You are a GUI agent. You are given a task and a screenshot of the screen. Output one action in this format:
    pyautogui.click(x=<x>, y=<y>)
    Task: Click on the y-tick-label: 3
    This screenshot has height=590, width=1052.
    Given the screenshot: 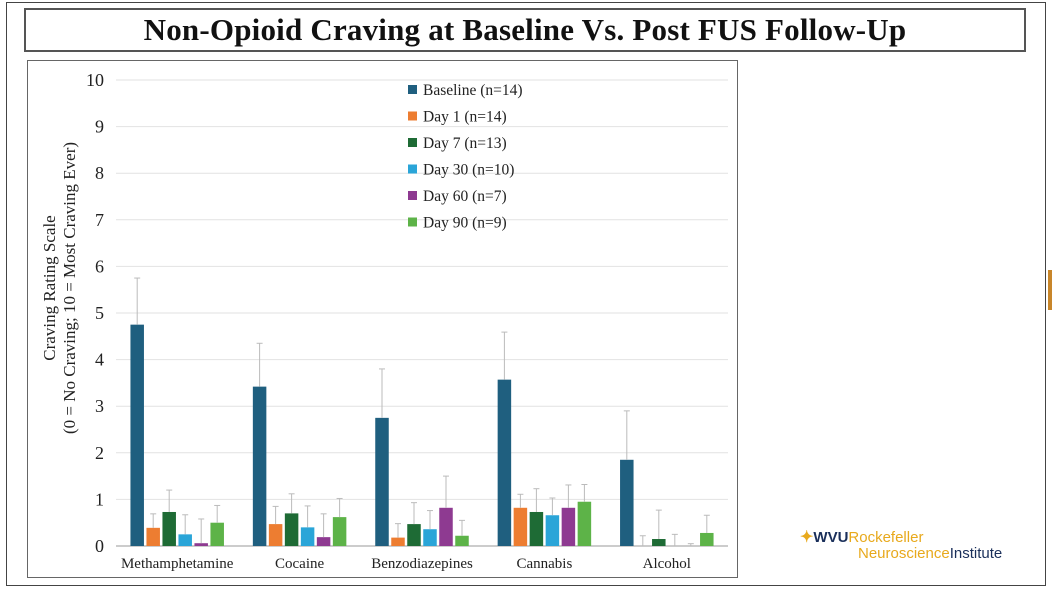 What is the action you would take?
    pyautogui.click(x=99, y=406)
    